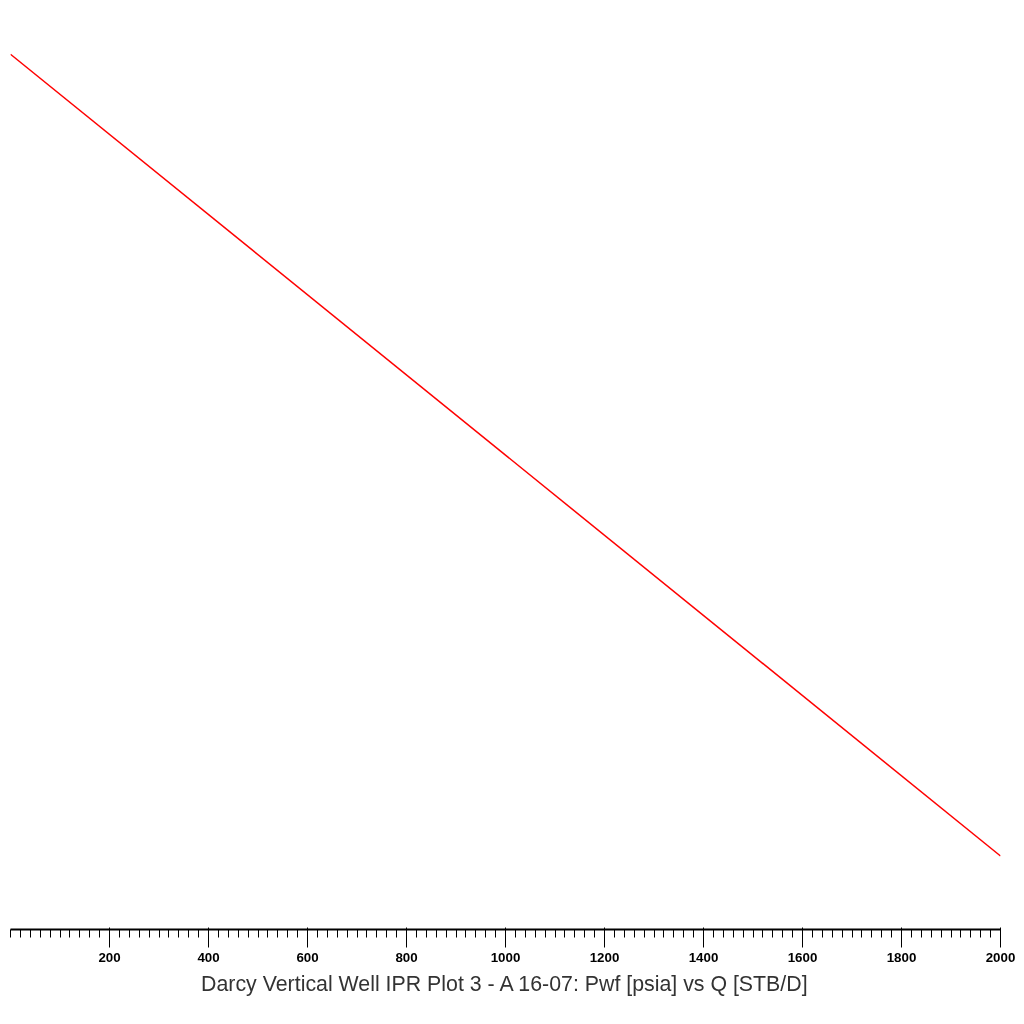 The height and width of the screenshot is (1024, 1024). I want to click on x-tick-label: 2000, so click(1000, 957).